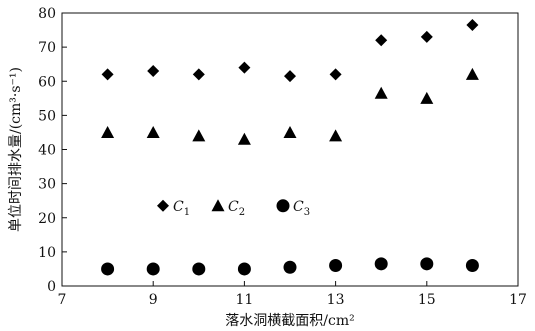 The height and width of the screenshot is (331, 535). What do you see at coordinates (47, 82) in the screenshot?
I see `y-tick-label: 60` at bounding box center [47, 82].